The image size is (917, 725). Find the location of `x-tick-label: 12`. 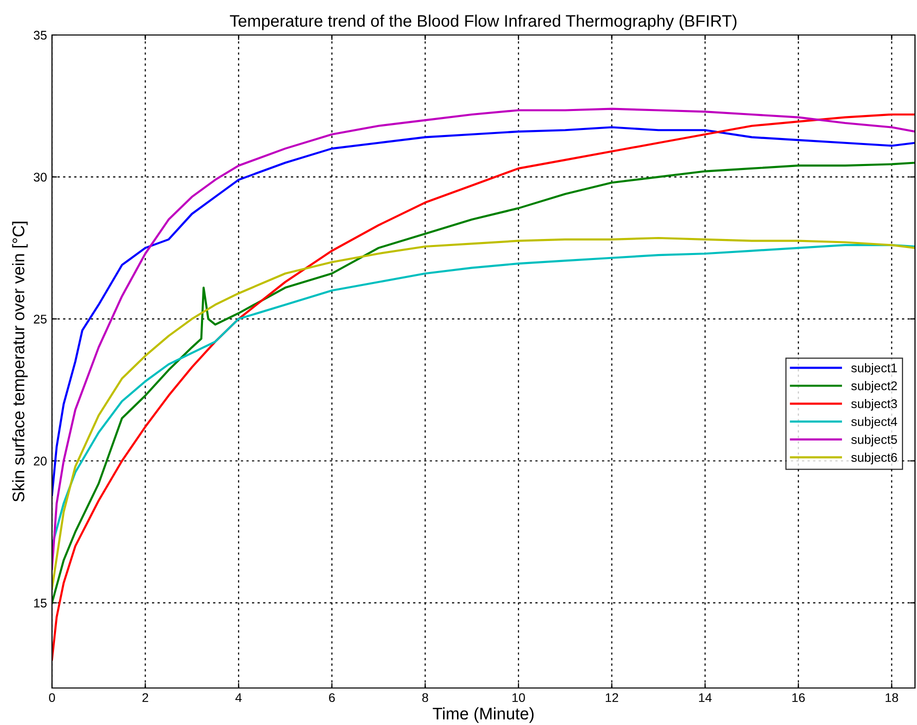

x-tick-label: 12 is located at coordinates (612, 697).